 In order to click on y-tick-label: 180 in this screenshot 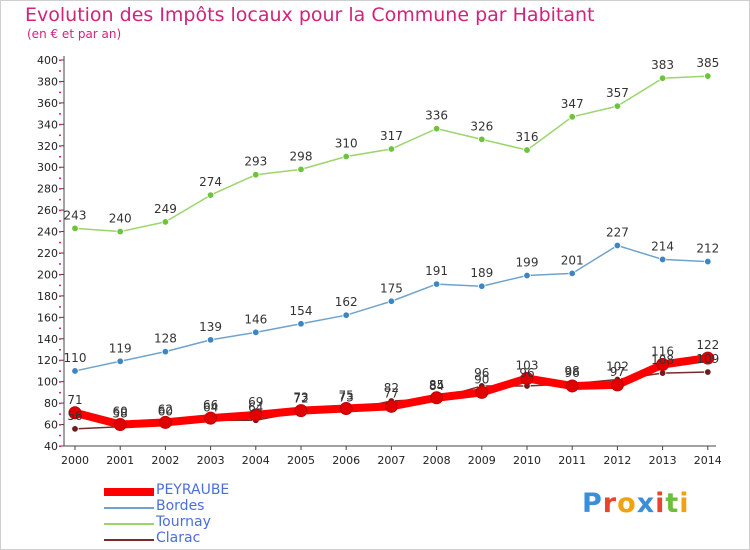, I will do `click(47, 296)`.